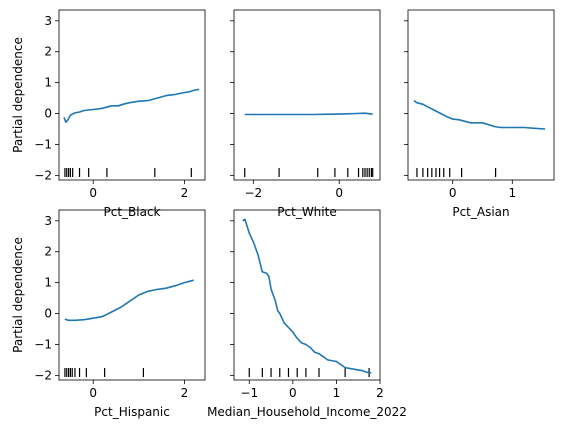  Describe the element at coordinates (249, 393) in the screenshot. I see `x-tick-label: −1` at that location.